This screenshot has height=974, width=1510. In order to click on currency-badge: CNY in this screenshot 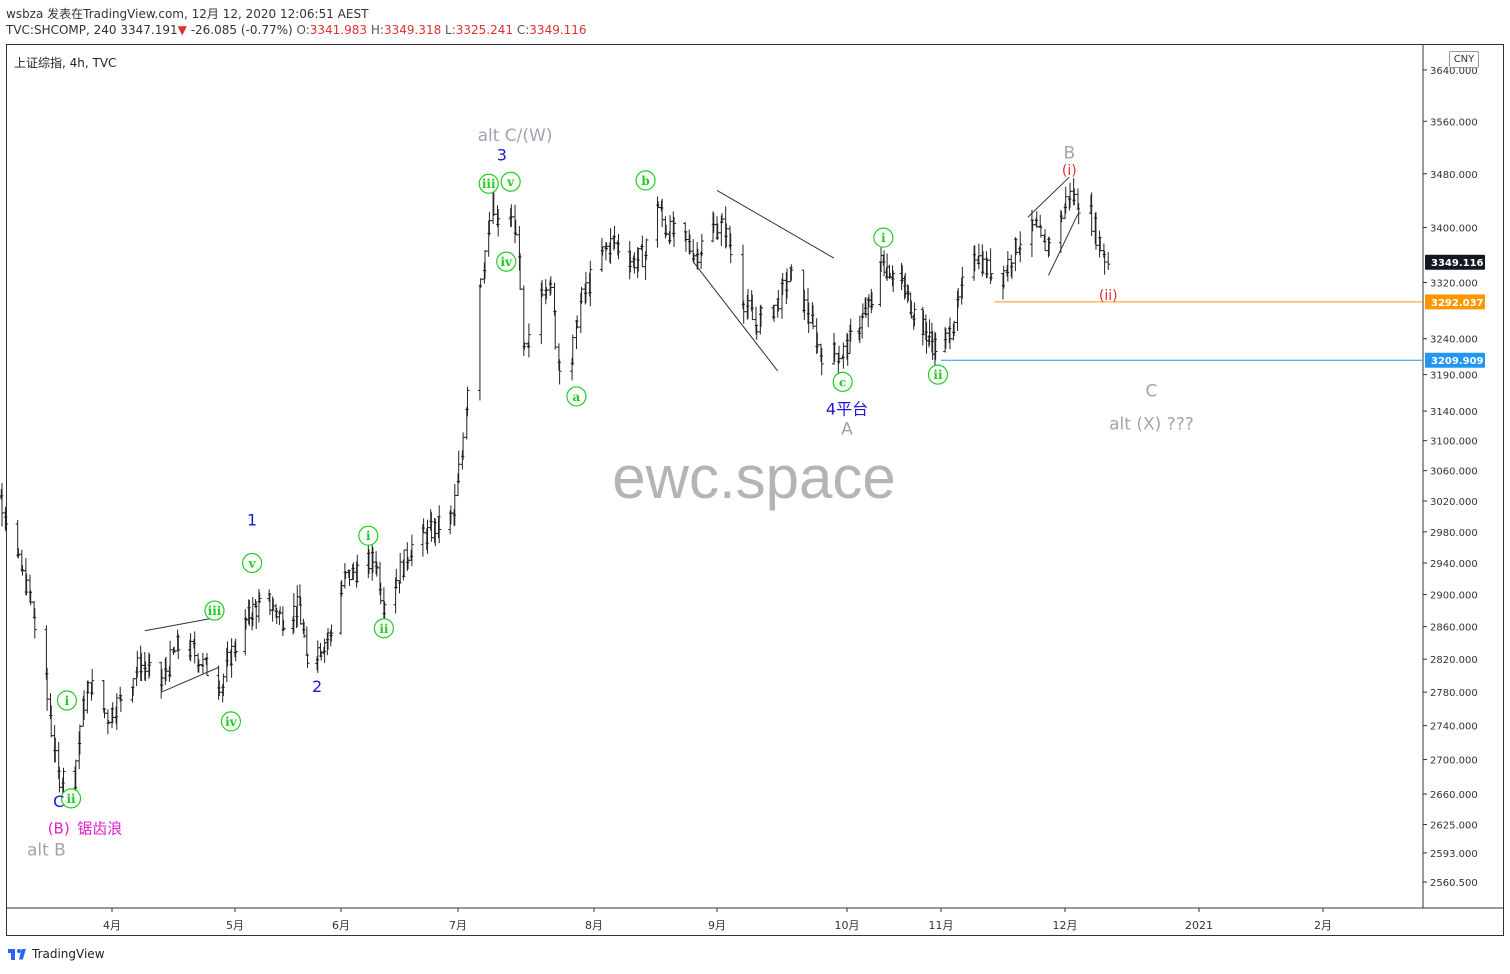, I will do `click(1464, 59)`.